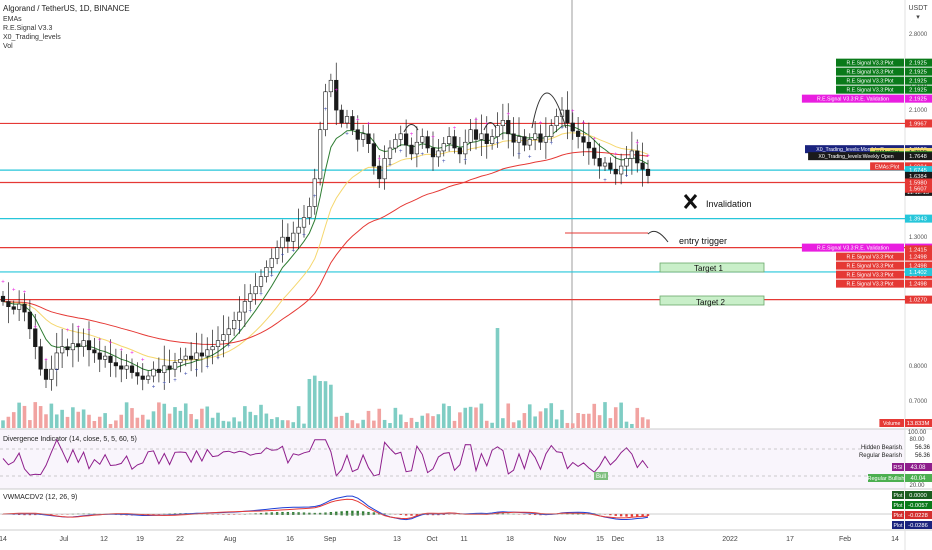 The width and height of the screenshot is (932, 550). Describe the element at coordinates (140, 539) in the screenshot. I see `time-axis-label: 19` at that location.